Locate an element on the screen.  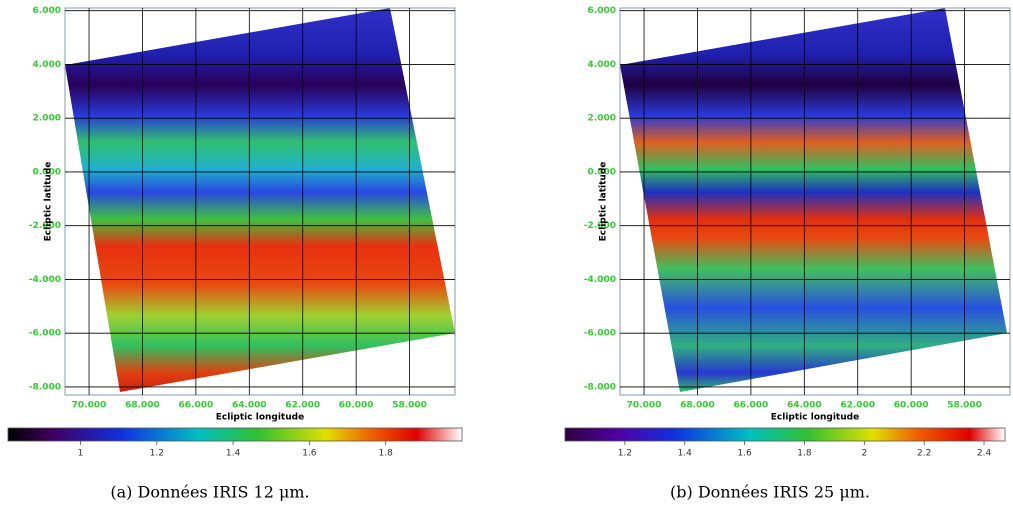
colorbar-tick-label: 2.2 is located at coordinates (924, 454).